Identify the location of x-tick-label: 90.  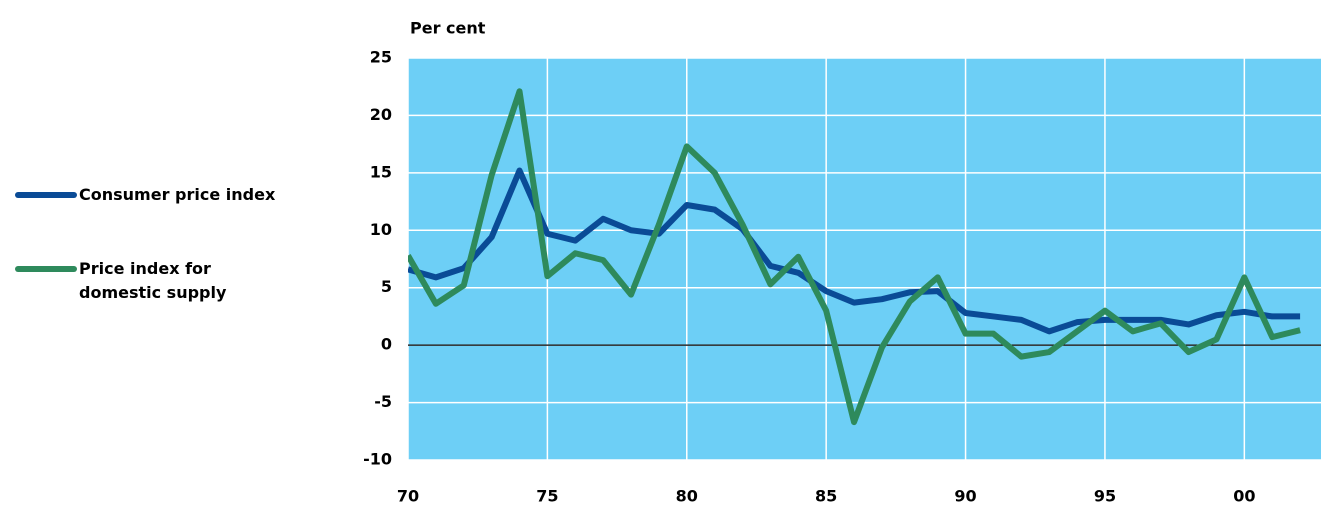
(965, 496).